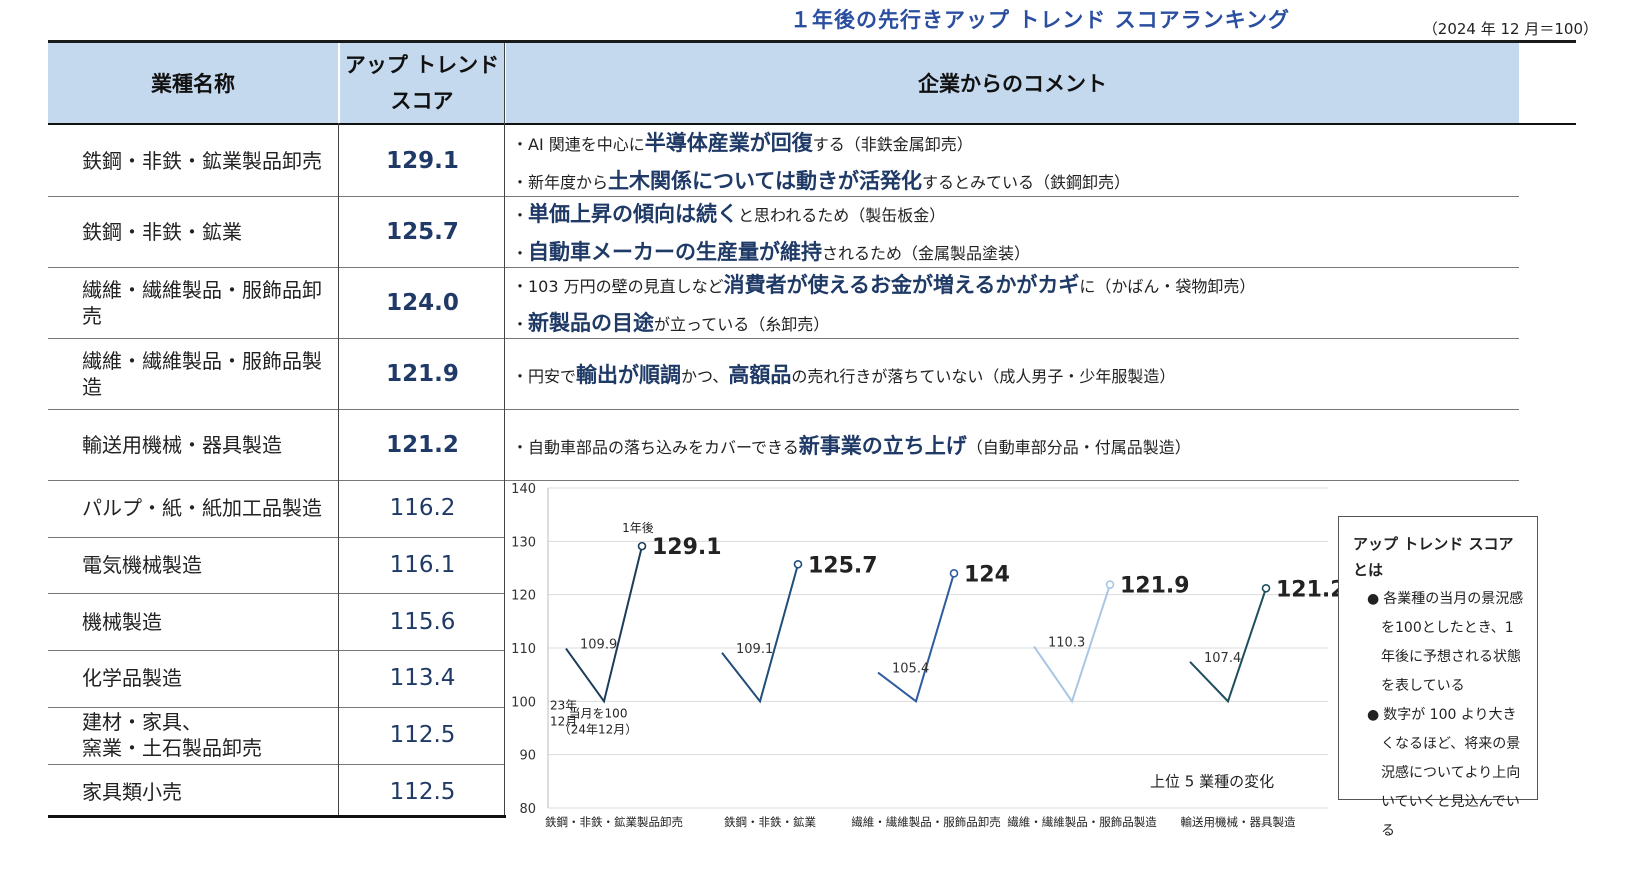  I want to click on score-value: 121.9, so click(422, 373).